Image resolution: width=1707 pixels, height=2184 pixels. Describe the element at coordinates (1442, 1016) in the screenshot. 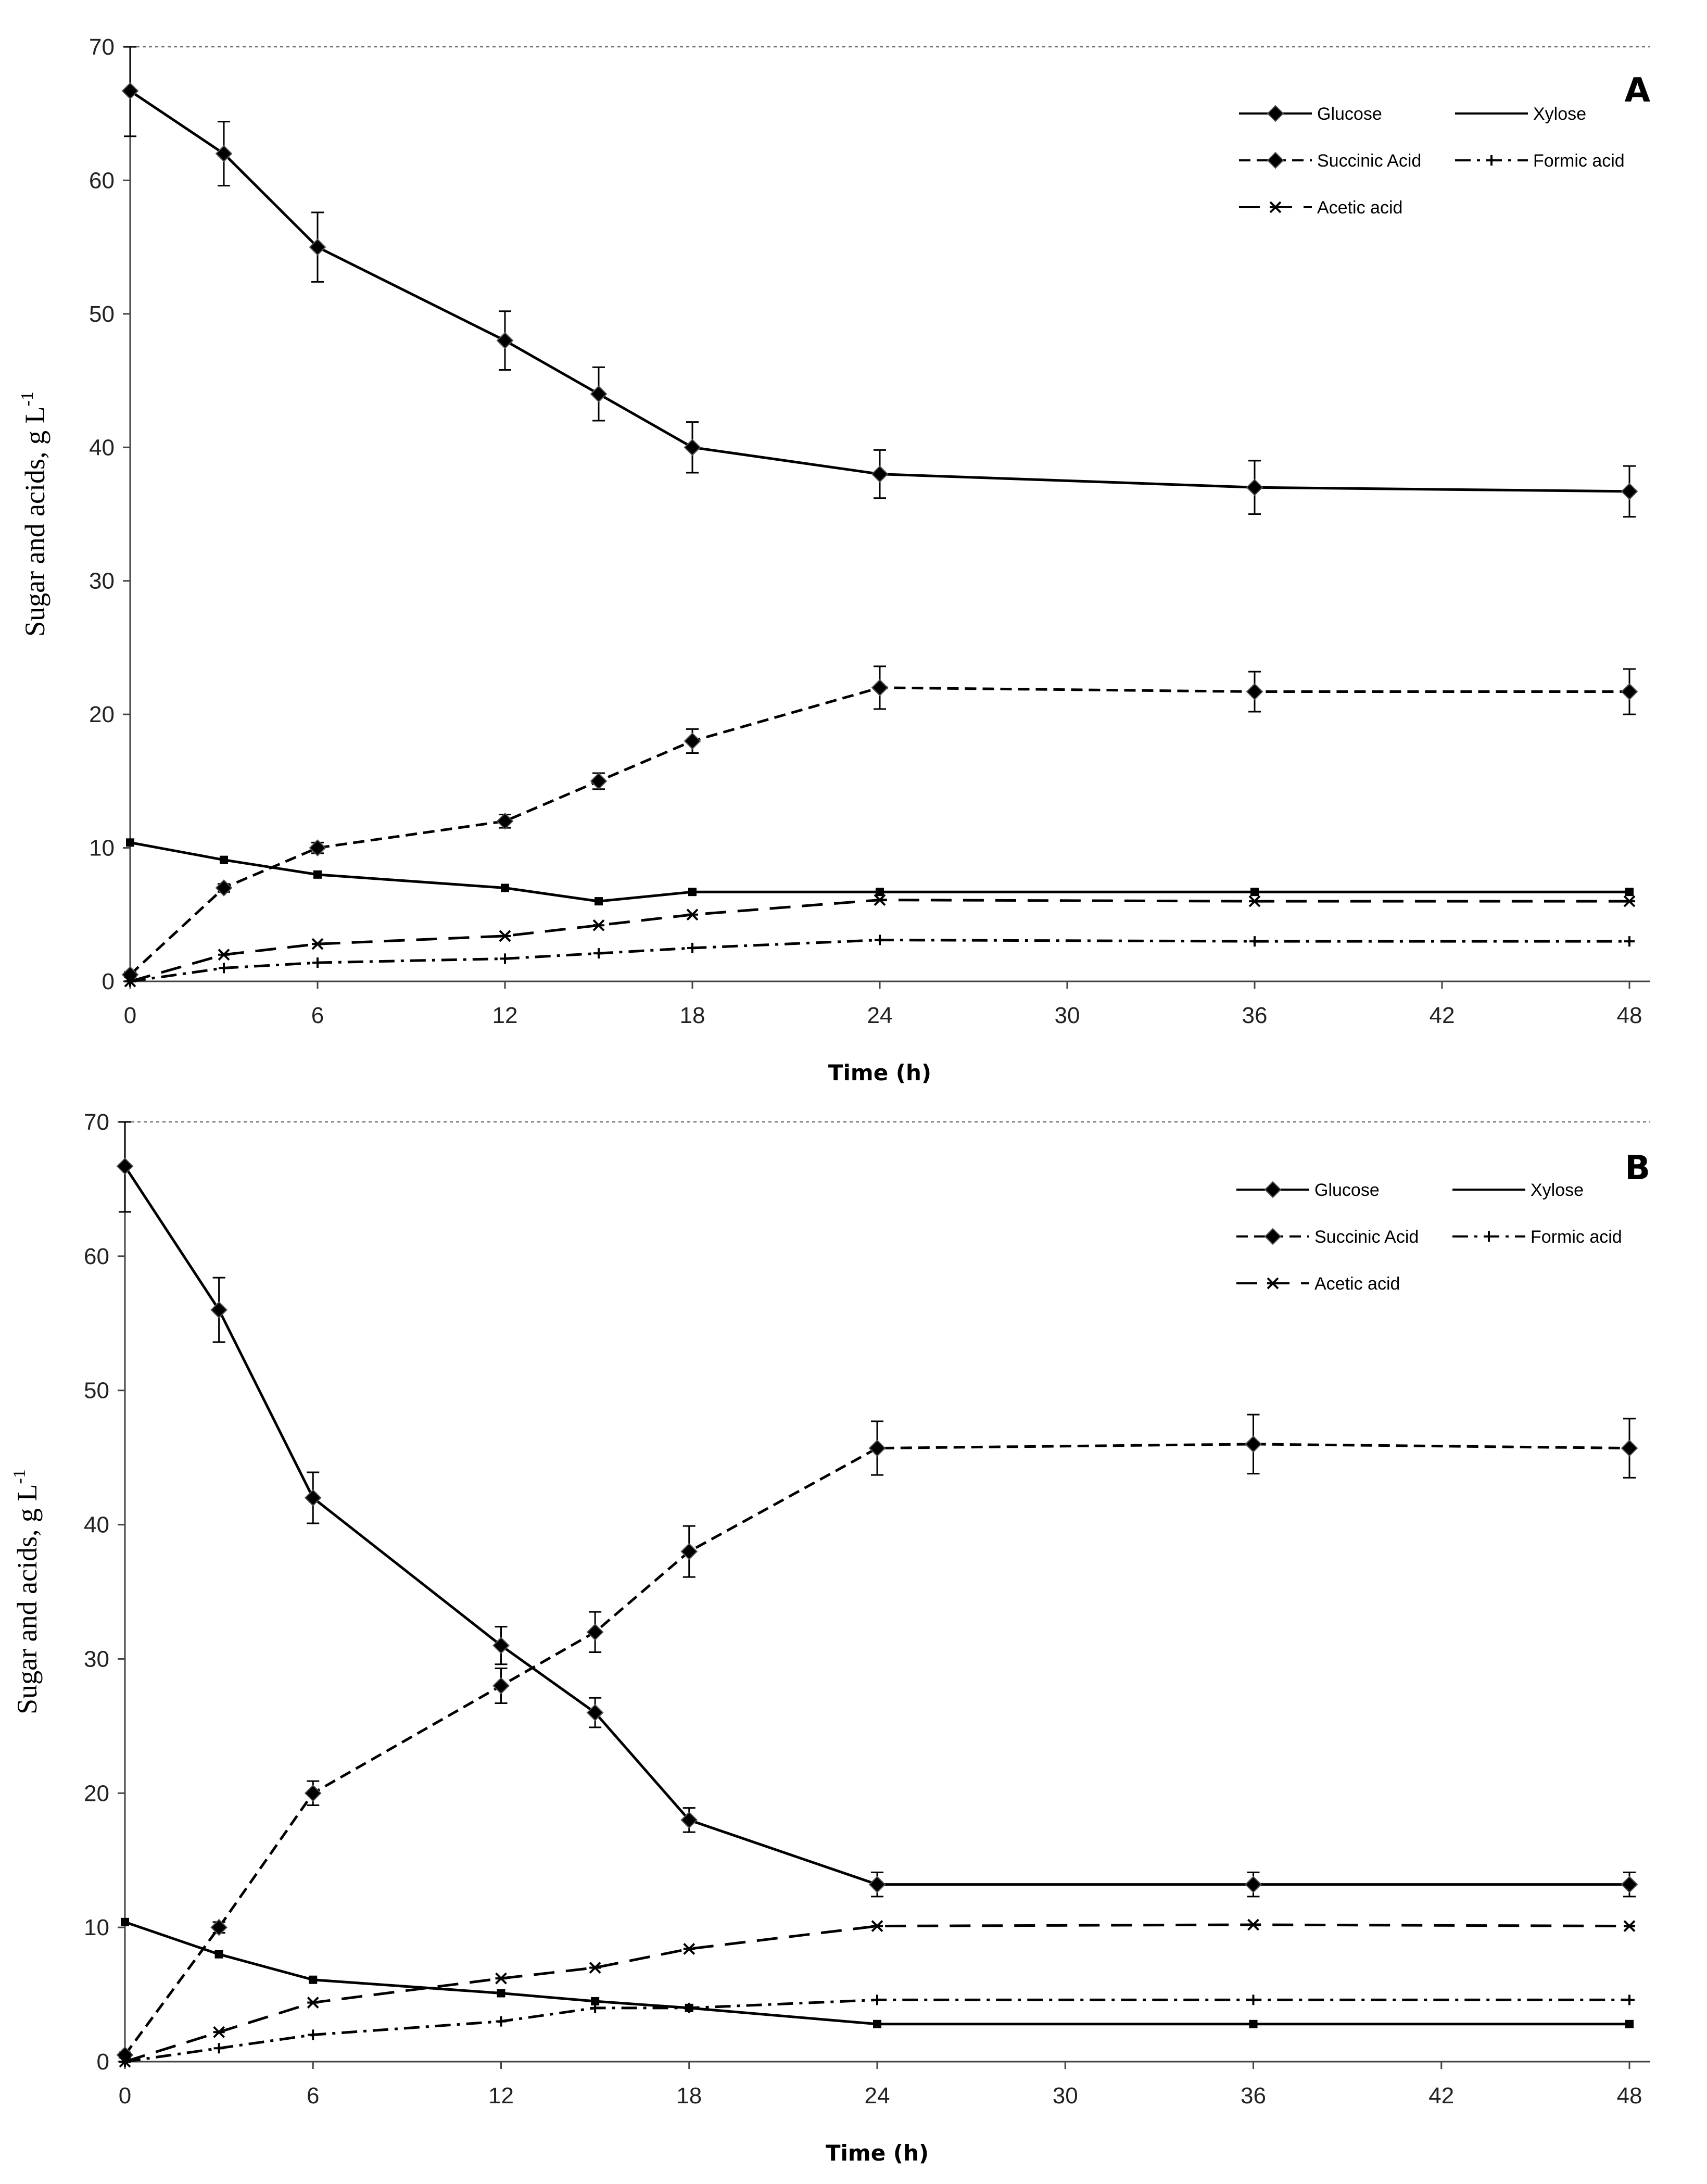

I see `x-tick-label: 42` at that location.